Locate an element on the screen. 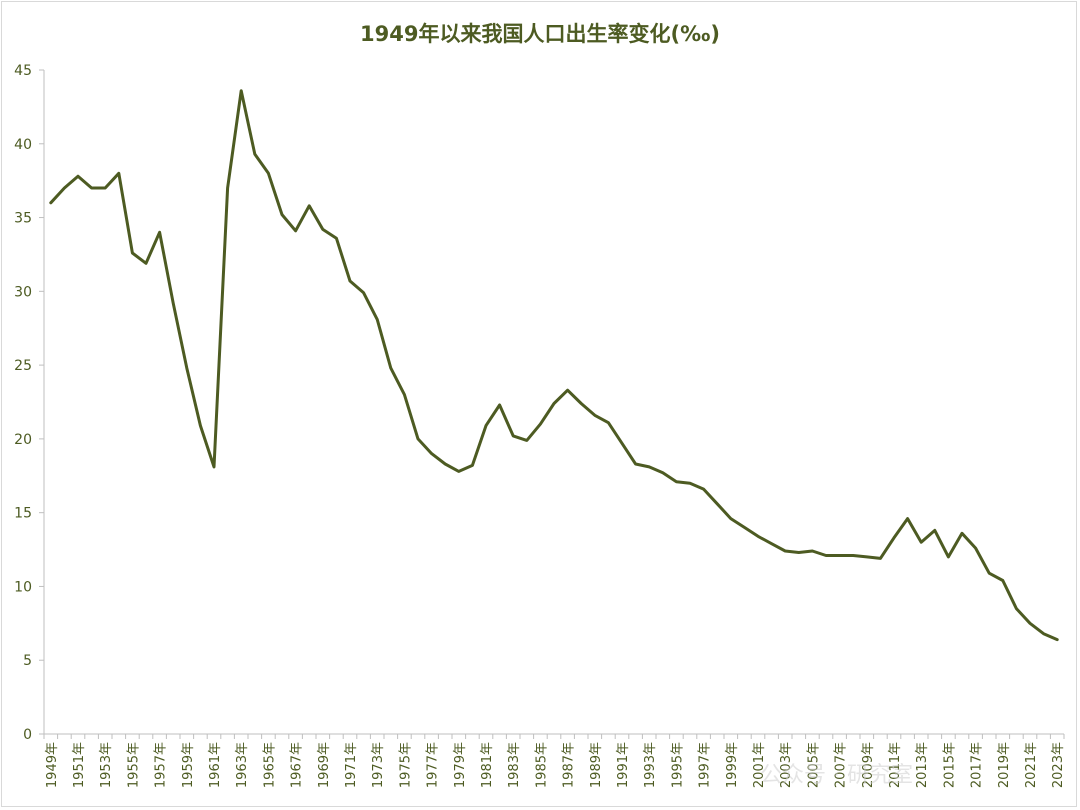 The height and width of the screenshot is (810, 1080). x-tick-label: 2011年 is located at coordinates (895, 765).